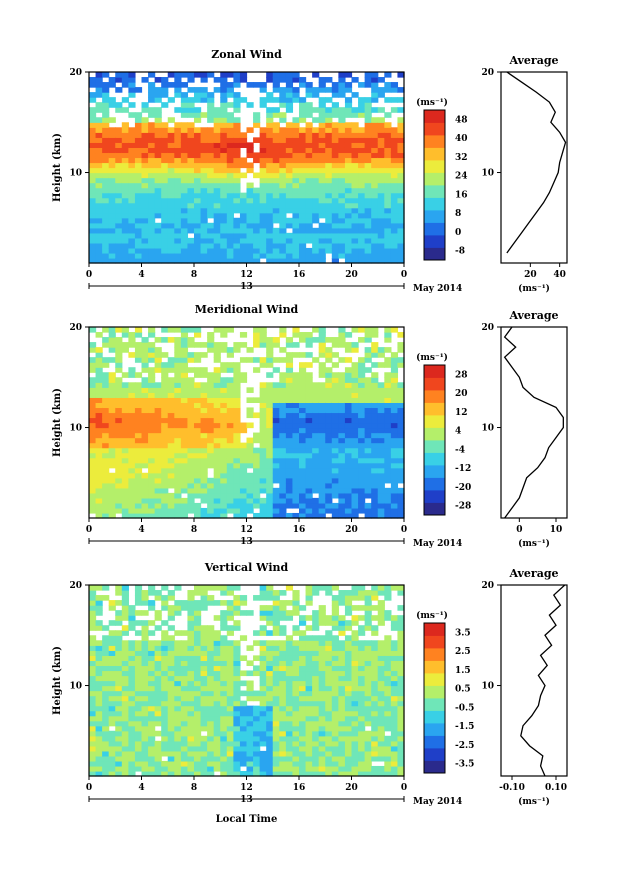 This screenshot has width=619, height=873. Describe the element at coordinates (351, 788) in the screenshot. I see `x-tick-label: 20` at that location.